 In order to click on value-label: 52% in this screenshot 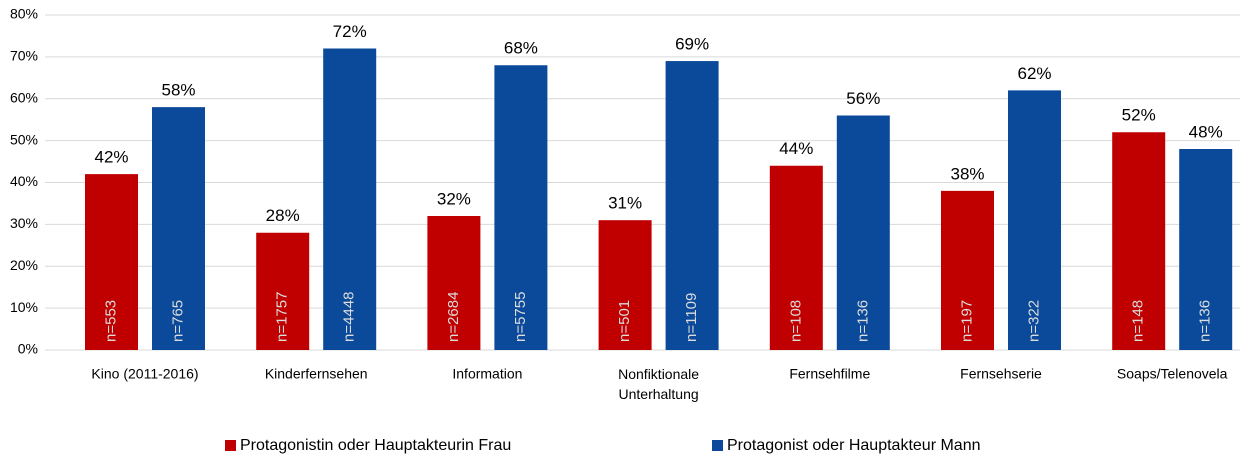, I will do `click(1139, 115)`.